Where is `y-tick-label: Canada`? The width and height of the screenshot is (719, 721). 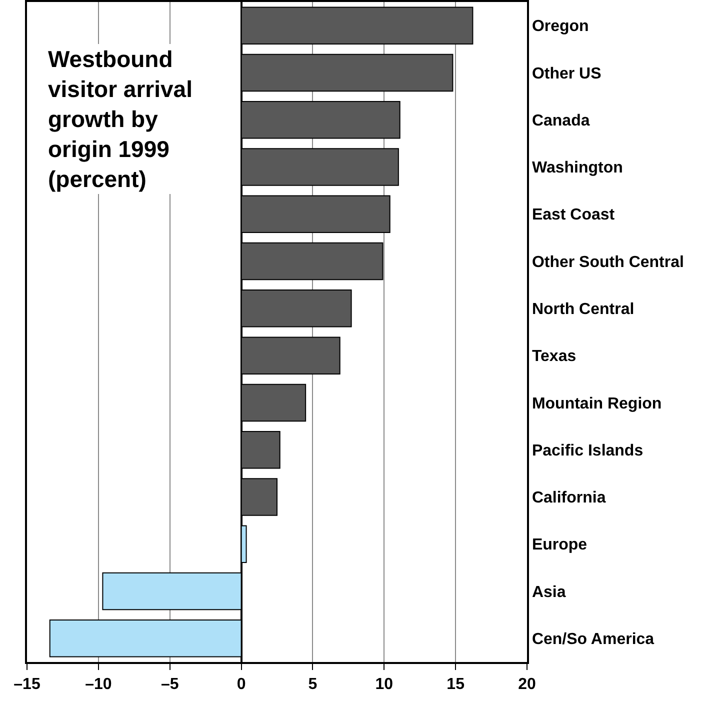 y-tick-label: Canada is located at coordinates (561, 121).